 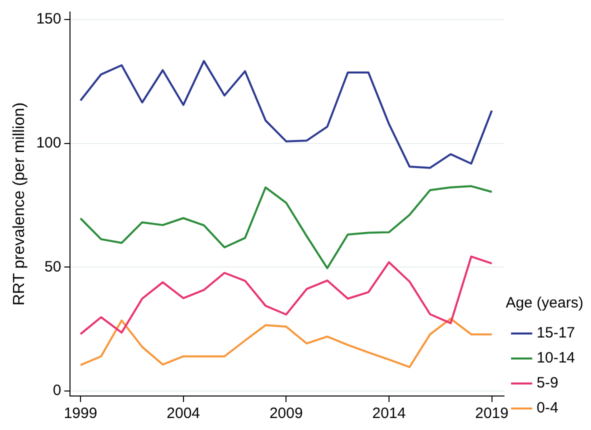 What do you see at coordinates (547, 408) in the screenshot?
I see `legend-label: 0-4` at bounding box center [547, 408].